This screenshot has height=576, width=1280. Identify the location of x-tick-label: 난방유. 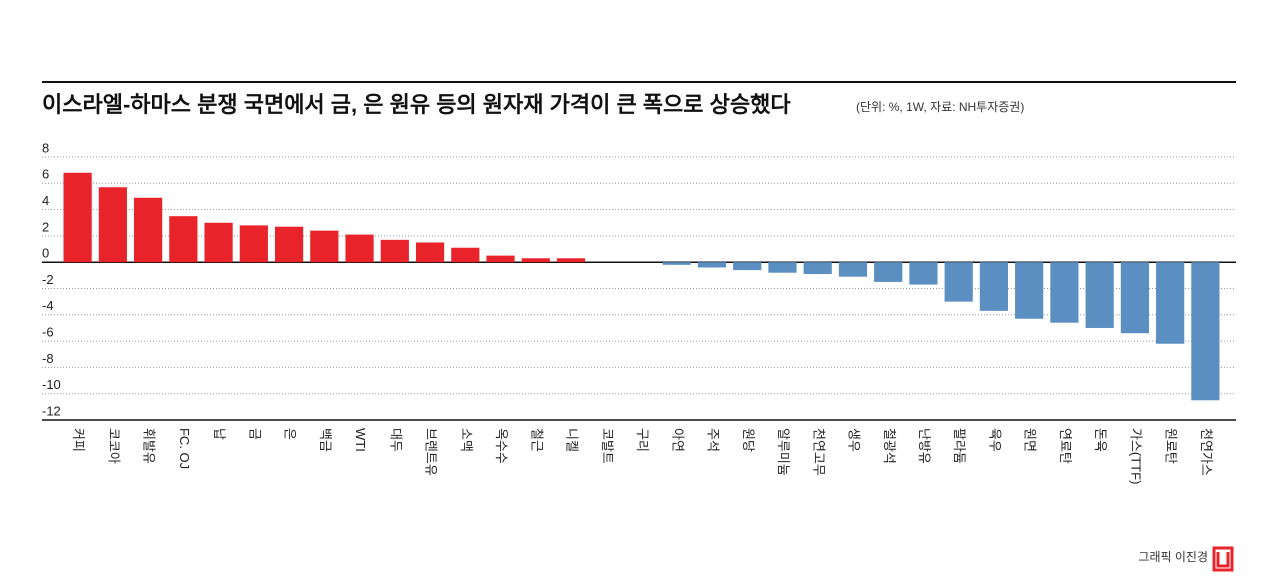
(924, 446).